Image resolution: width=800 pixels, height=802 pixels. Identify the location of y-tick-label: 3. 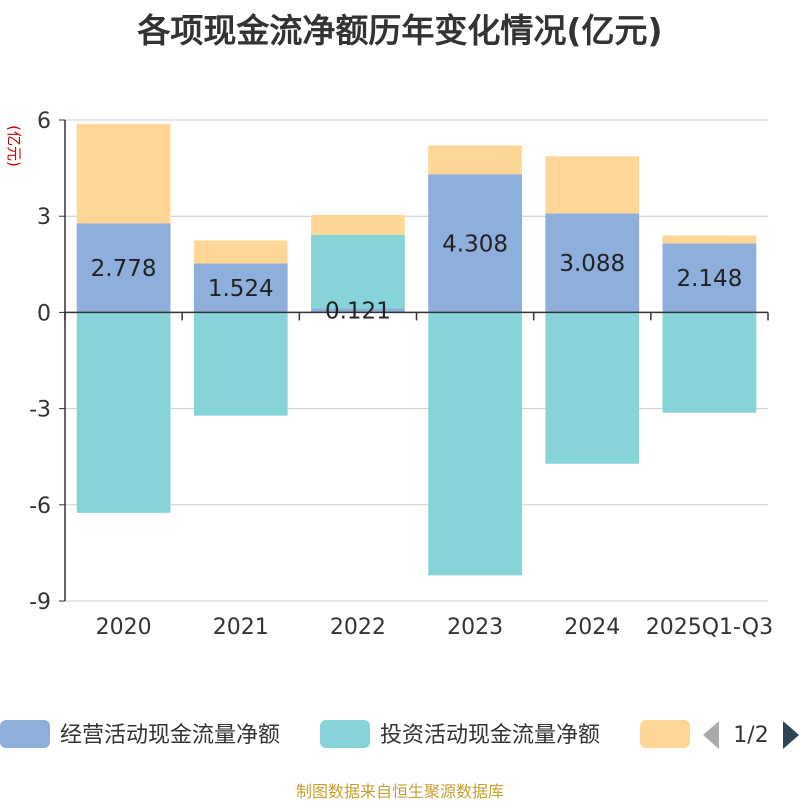
(44, 217).